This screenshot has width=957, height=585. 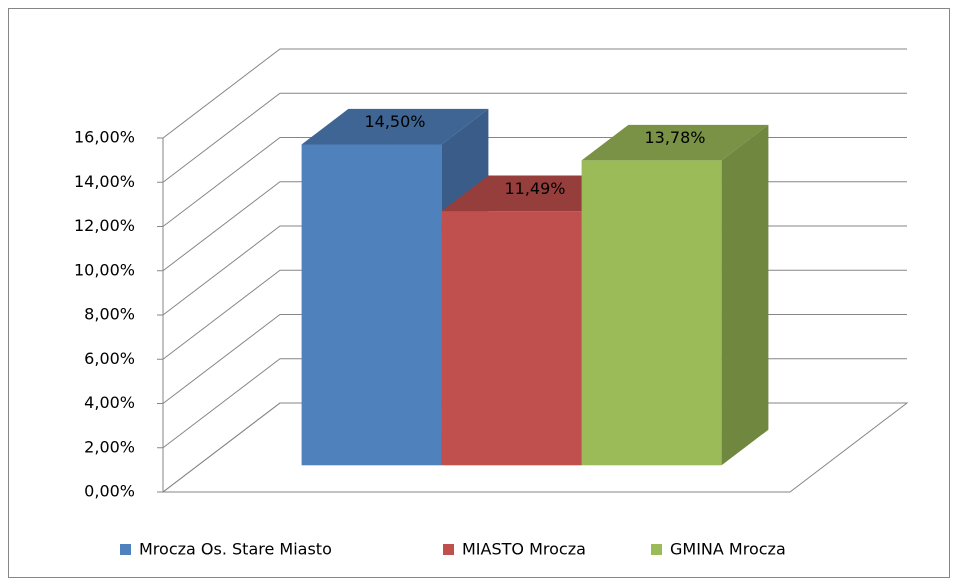 I want to click on data-label: 14,50%, so click(x=394, y=121).